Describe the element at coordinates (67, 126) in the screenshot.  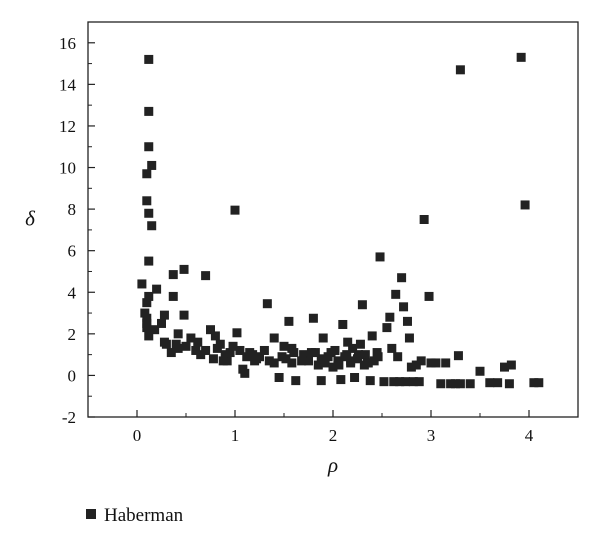
I see `y-tick-label: 12` at that location.